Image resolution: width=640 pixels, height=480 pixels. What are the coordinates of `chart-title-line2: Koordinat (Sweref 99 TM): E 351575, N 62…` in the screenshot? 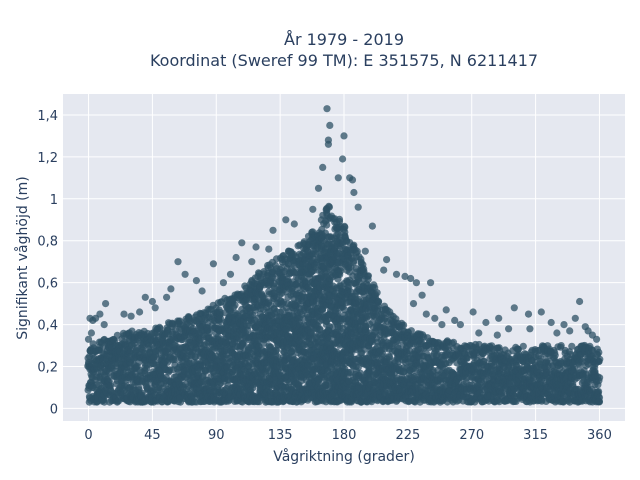 It's located at (344, 60).